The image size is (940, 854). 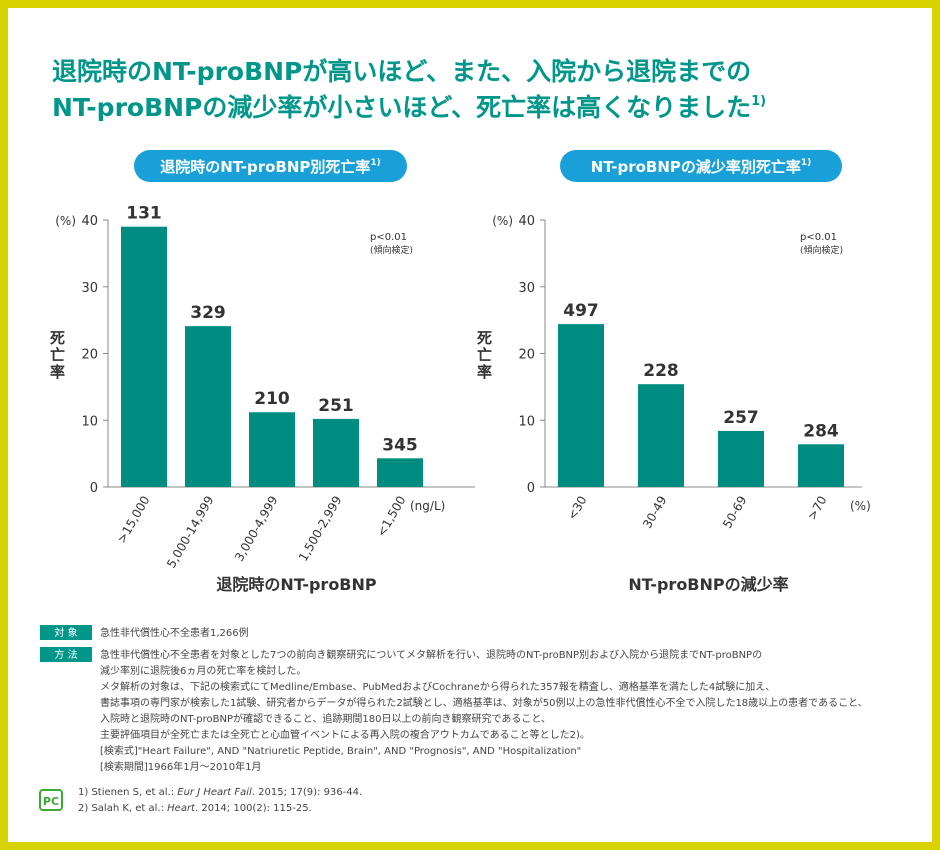 I want to click on bar-label: 497, so click(x=581, y=311).